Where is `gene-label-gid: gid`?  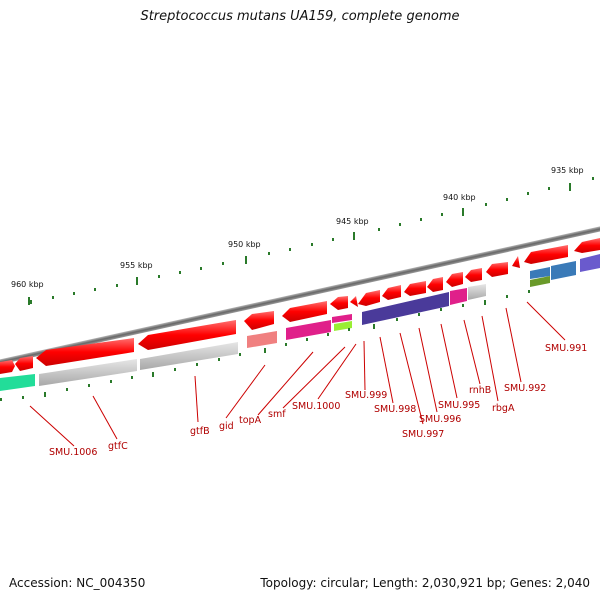 gene-label-gid: gid is located at coordinates (226, 426).